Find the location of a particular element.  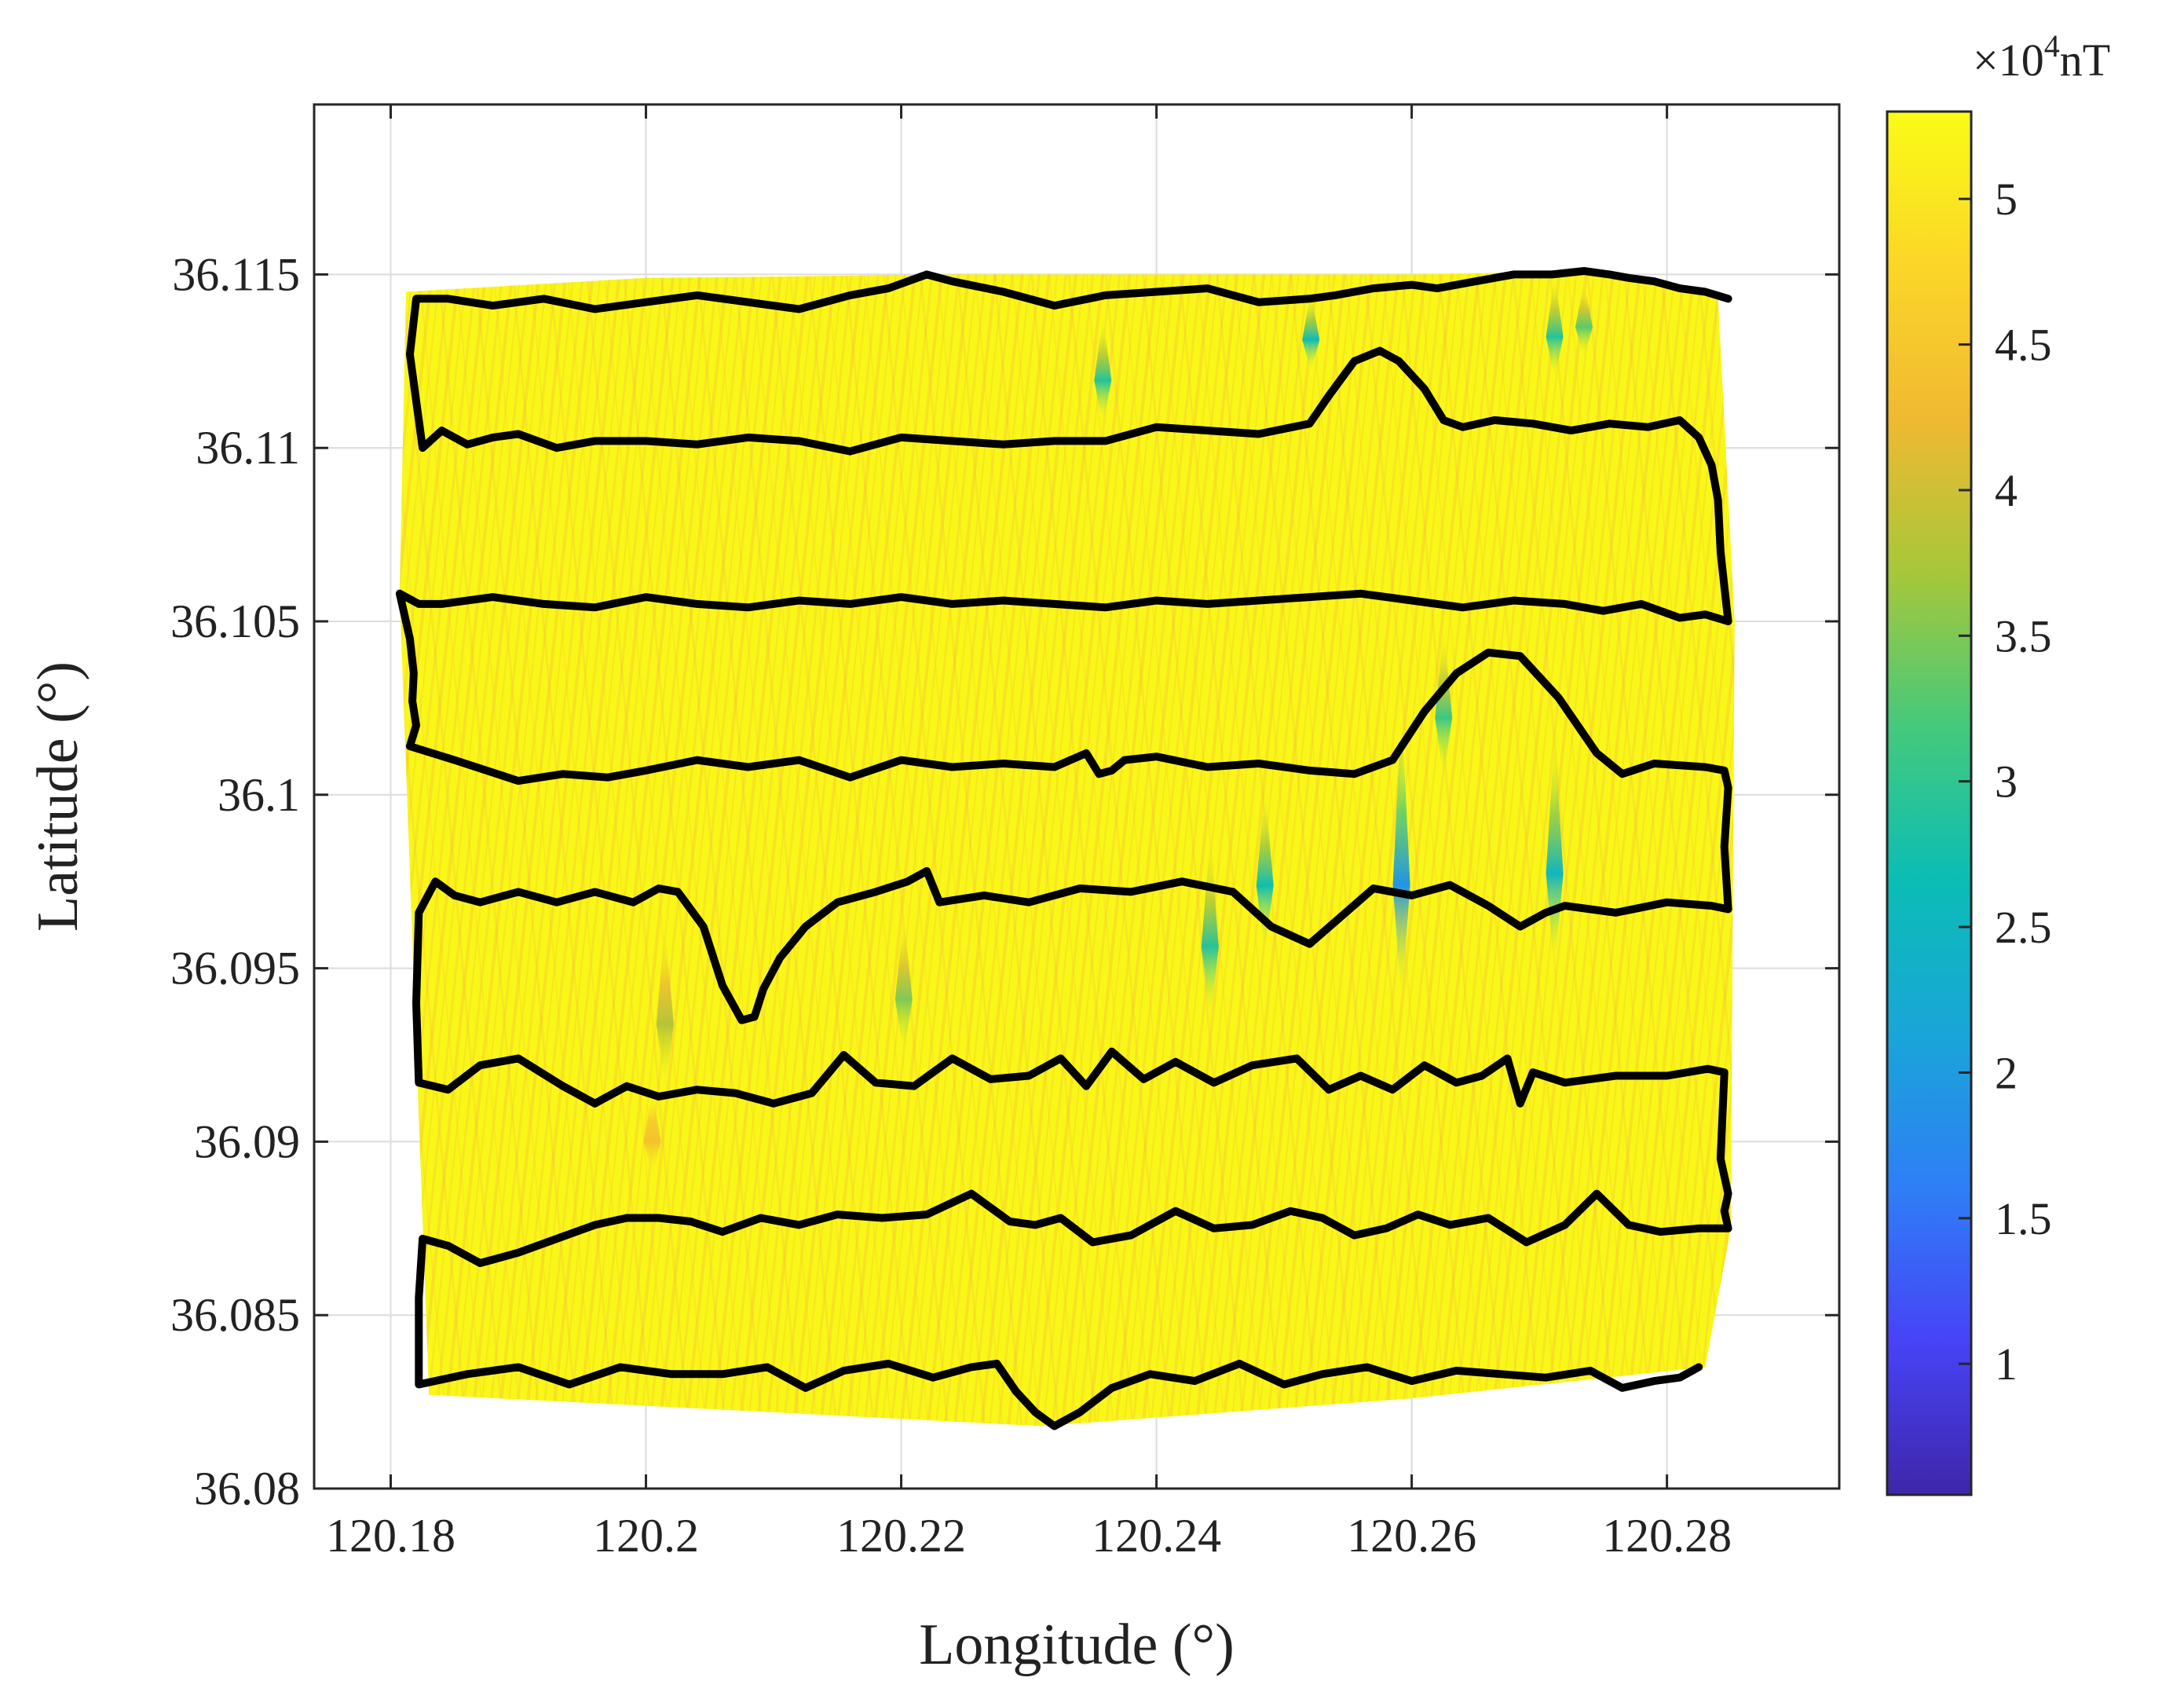

y-axis-title: Latitude (°) is located at coordinates (58, 797).